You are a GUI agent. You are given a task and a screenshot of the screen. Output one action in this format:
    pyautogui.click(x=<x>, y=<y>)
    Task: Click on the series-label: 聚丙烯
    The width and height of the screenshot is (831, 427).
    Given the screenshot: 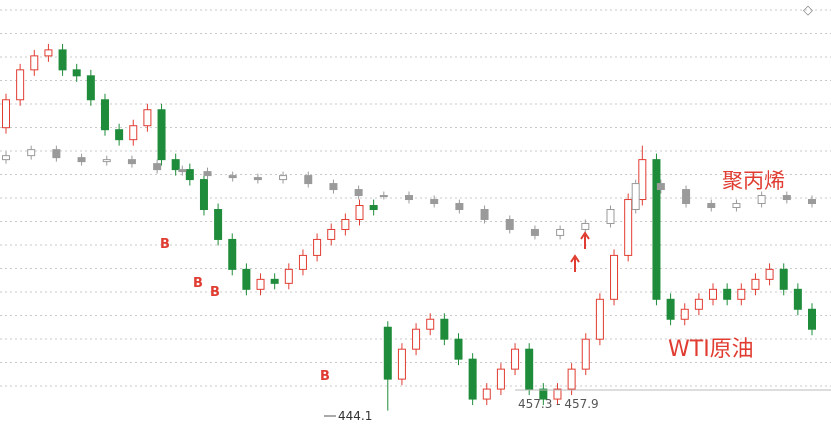 What is the action you would take?
    pyautogui.click(x=753, y=181)
    